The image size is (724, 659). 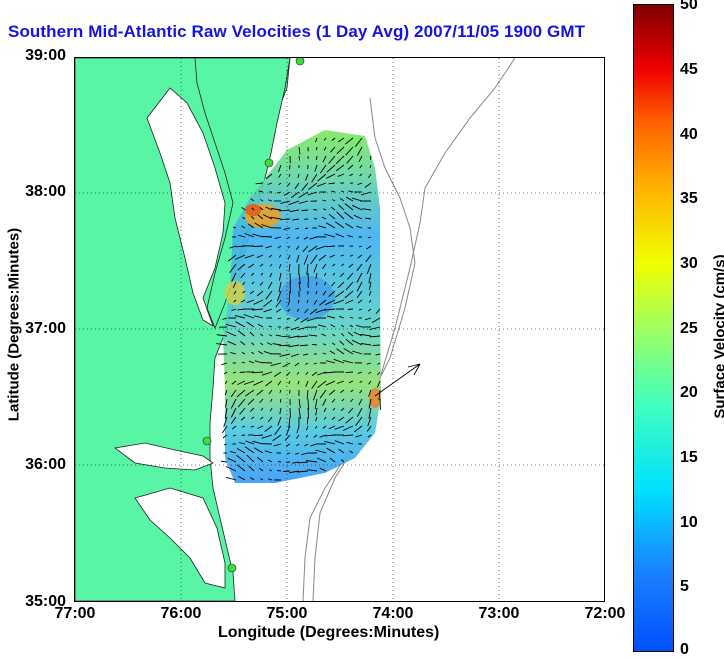 What do you see at coordinates (287, 613) in the screenshot?
I see `x-tick-label: 75:00` at bounding box center [287, 613].